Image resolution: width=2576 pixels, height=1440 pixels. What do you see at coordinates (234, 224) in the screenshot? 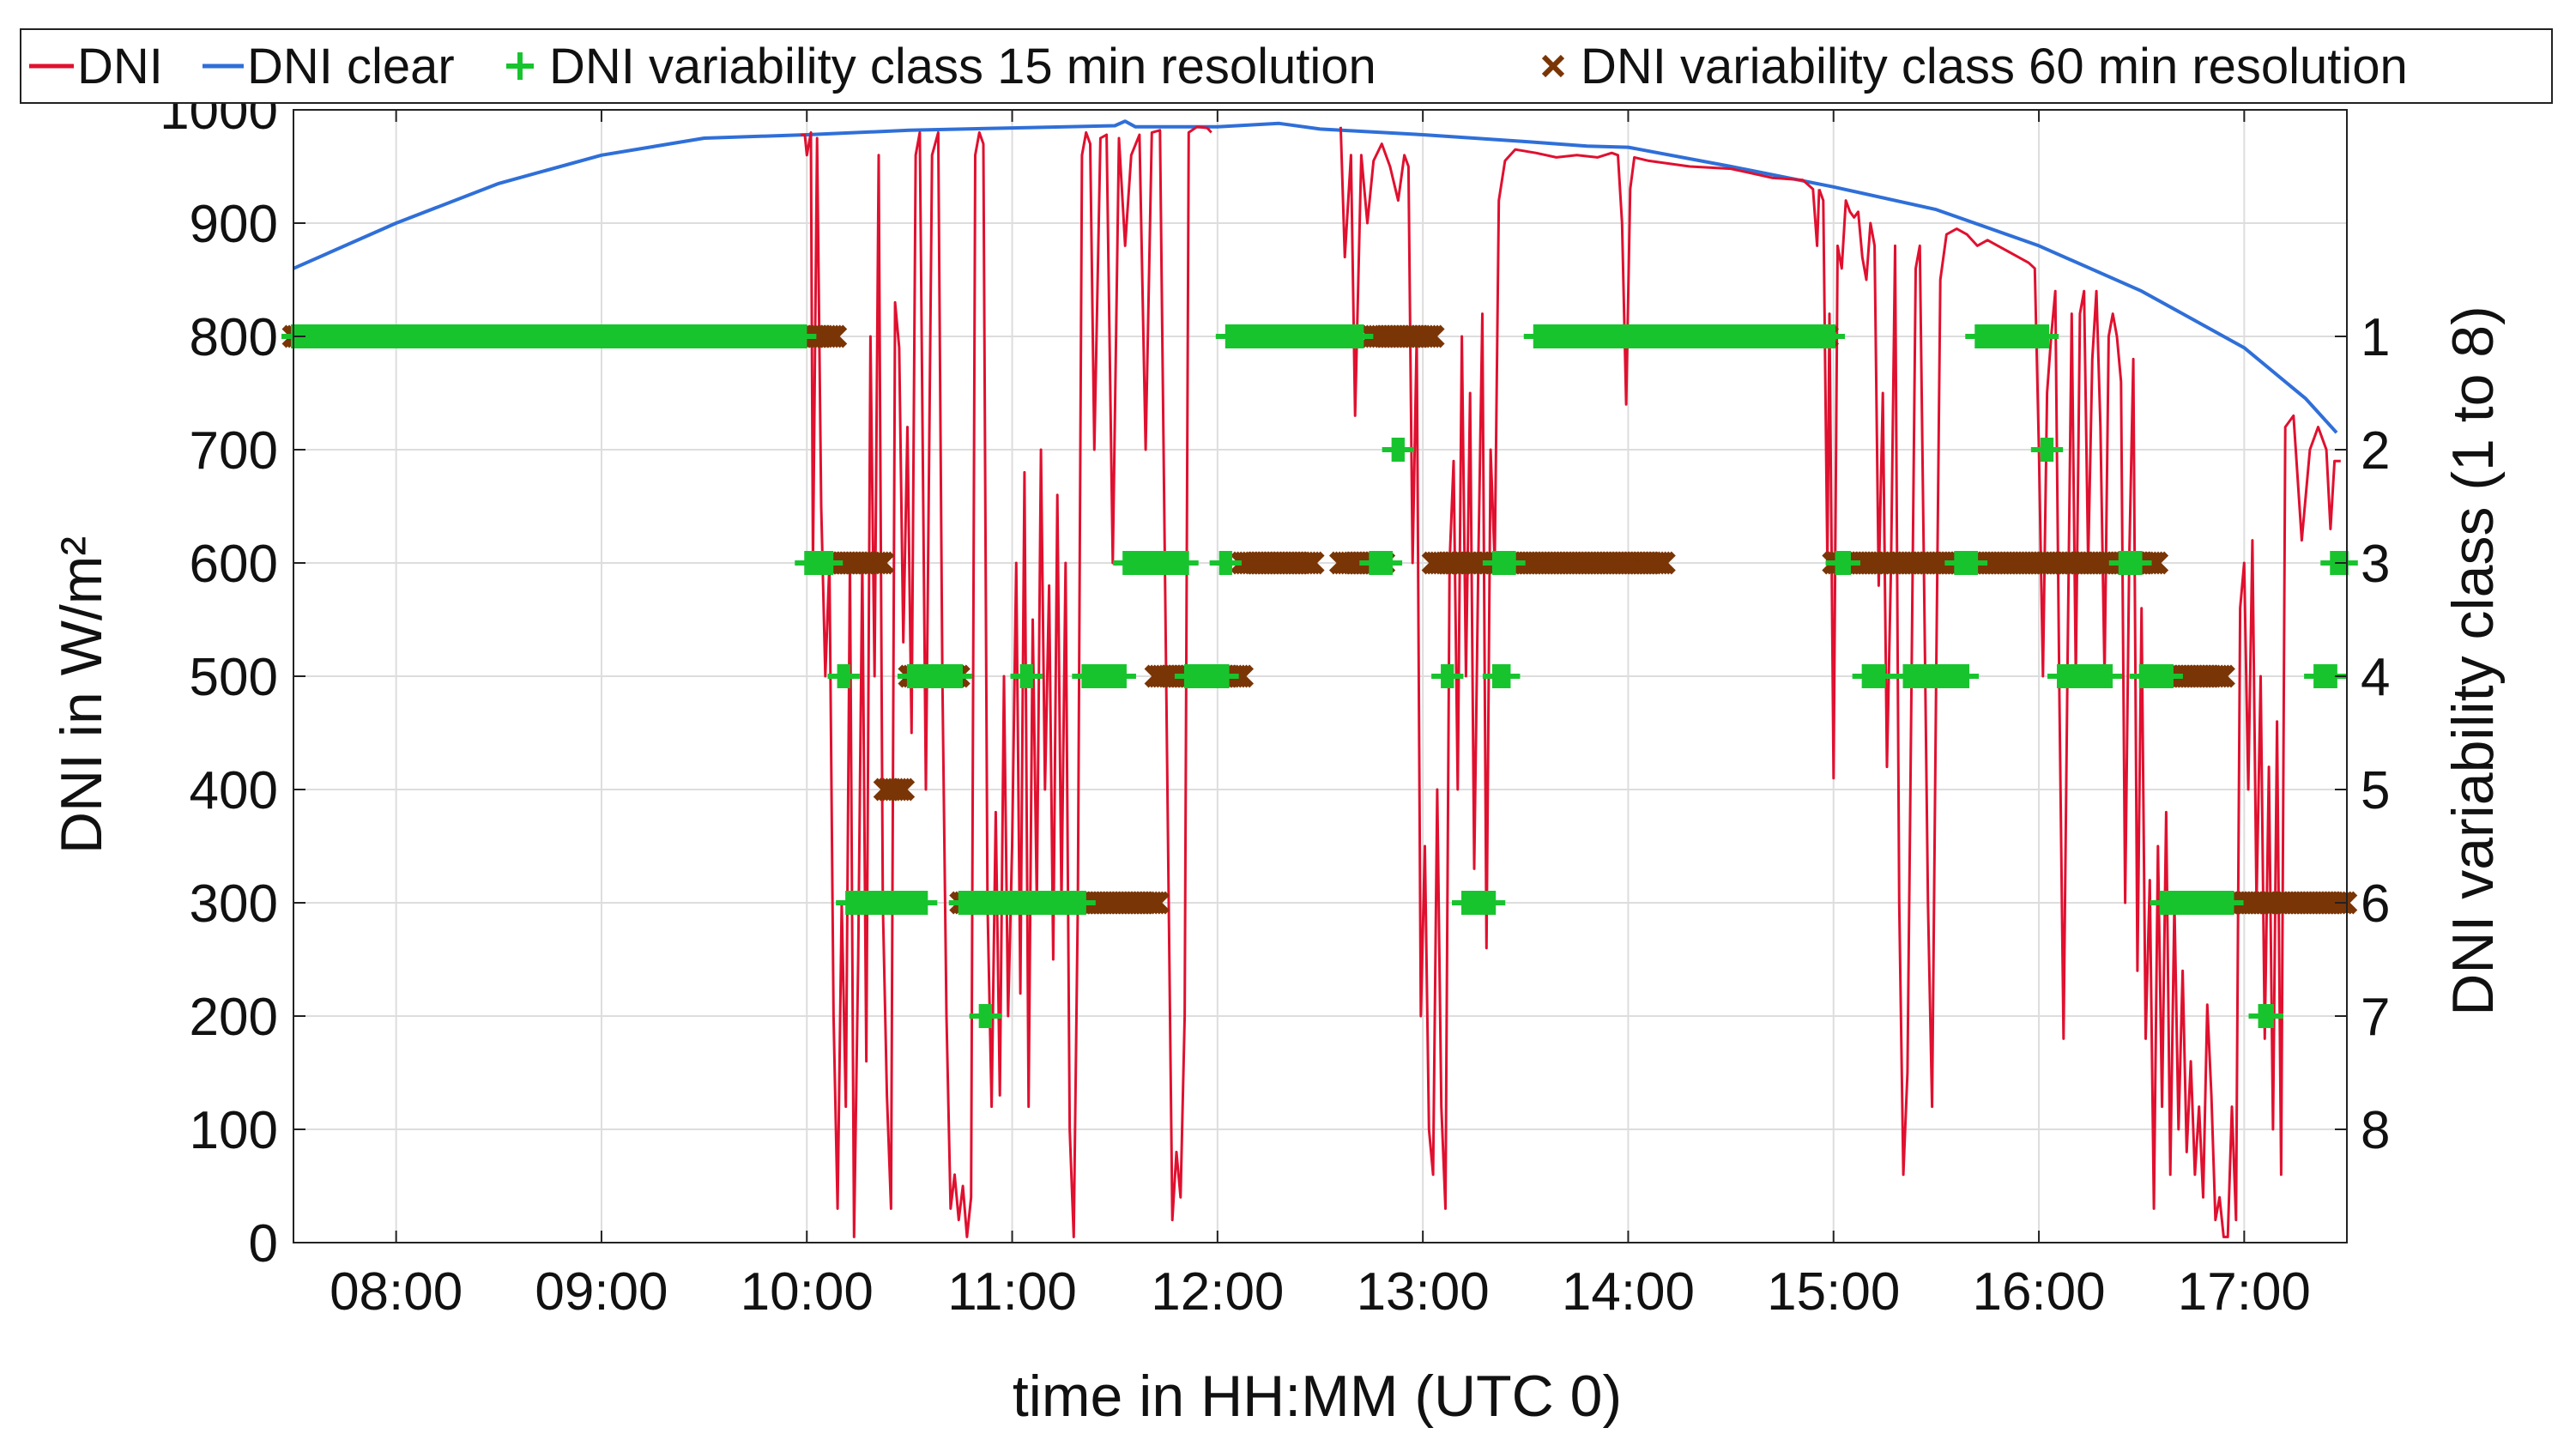
I see `y-tick-label: 900` at bounding box center [234, 224].